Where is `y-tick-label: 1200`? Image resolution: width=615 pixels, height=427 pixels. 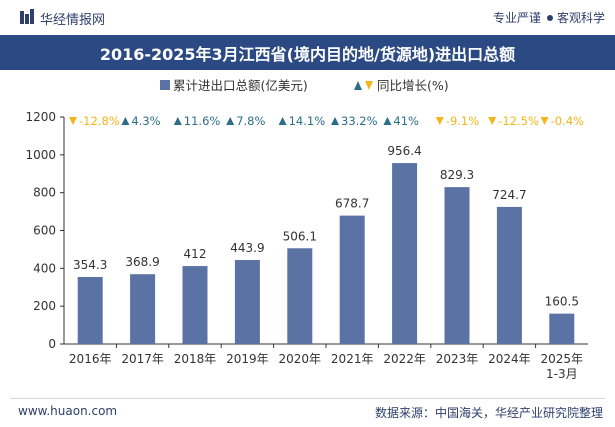 y-tick-label: 1200 is located at coordinates (40, 117).